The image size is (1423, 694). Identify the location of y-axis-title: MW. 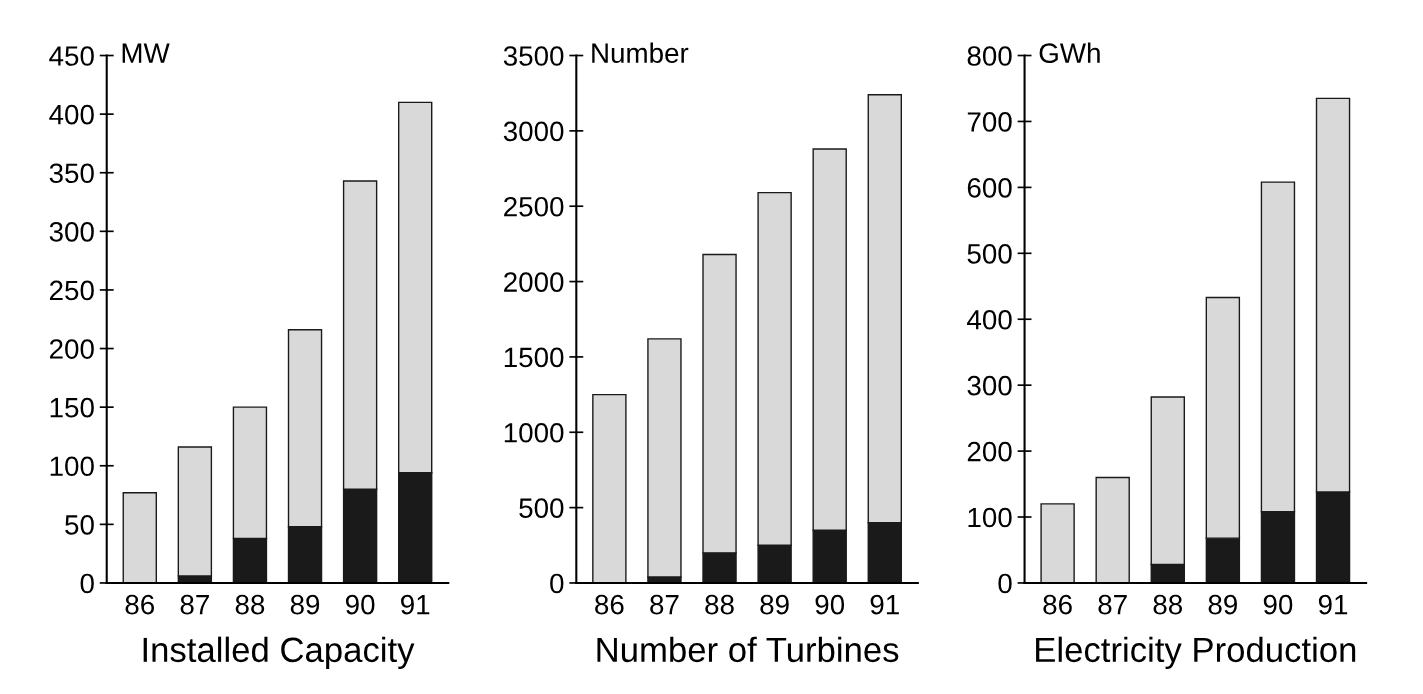
(146, 53).